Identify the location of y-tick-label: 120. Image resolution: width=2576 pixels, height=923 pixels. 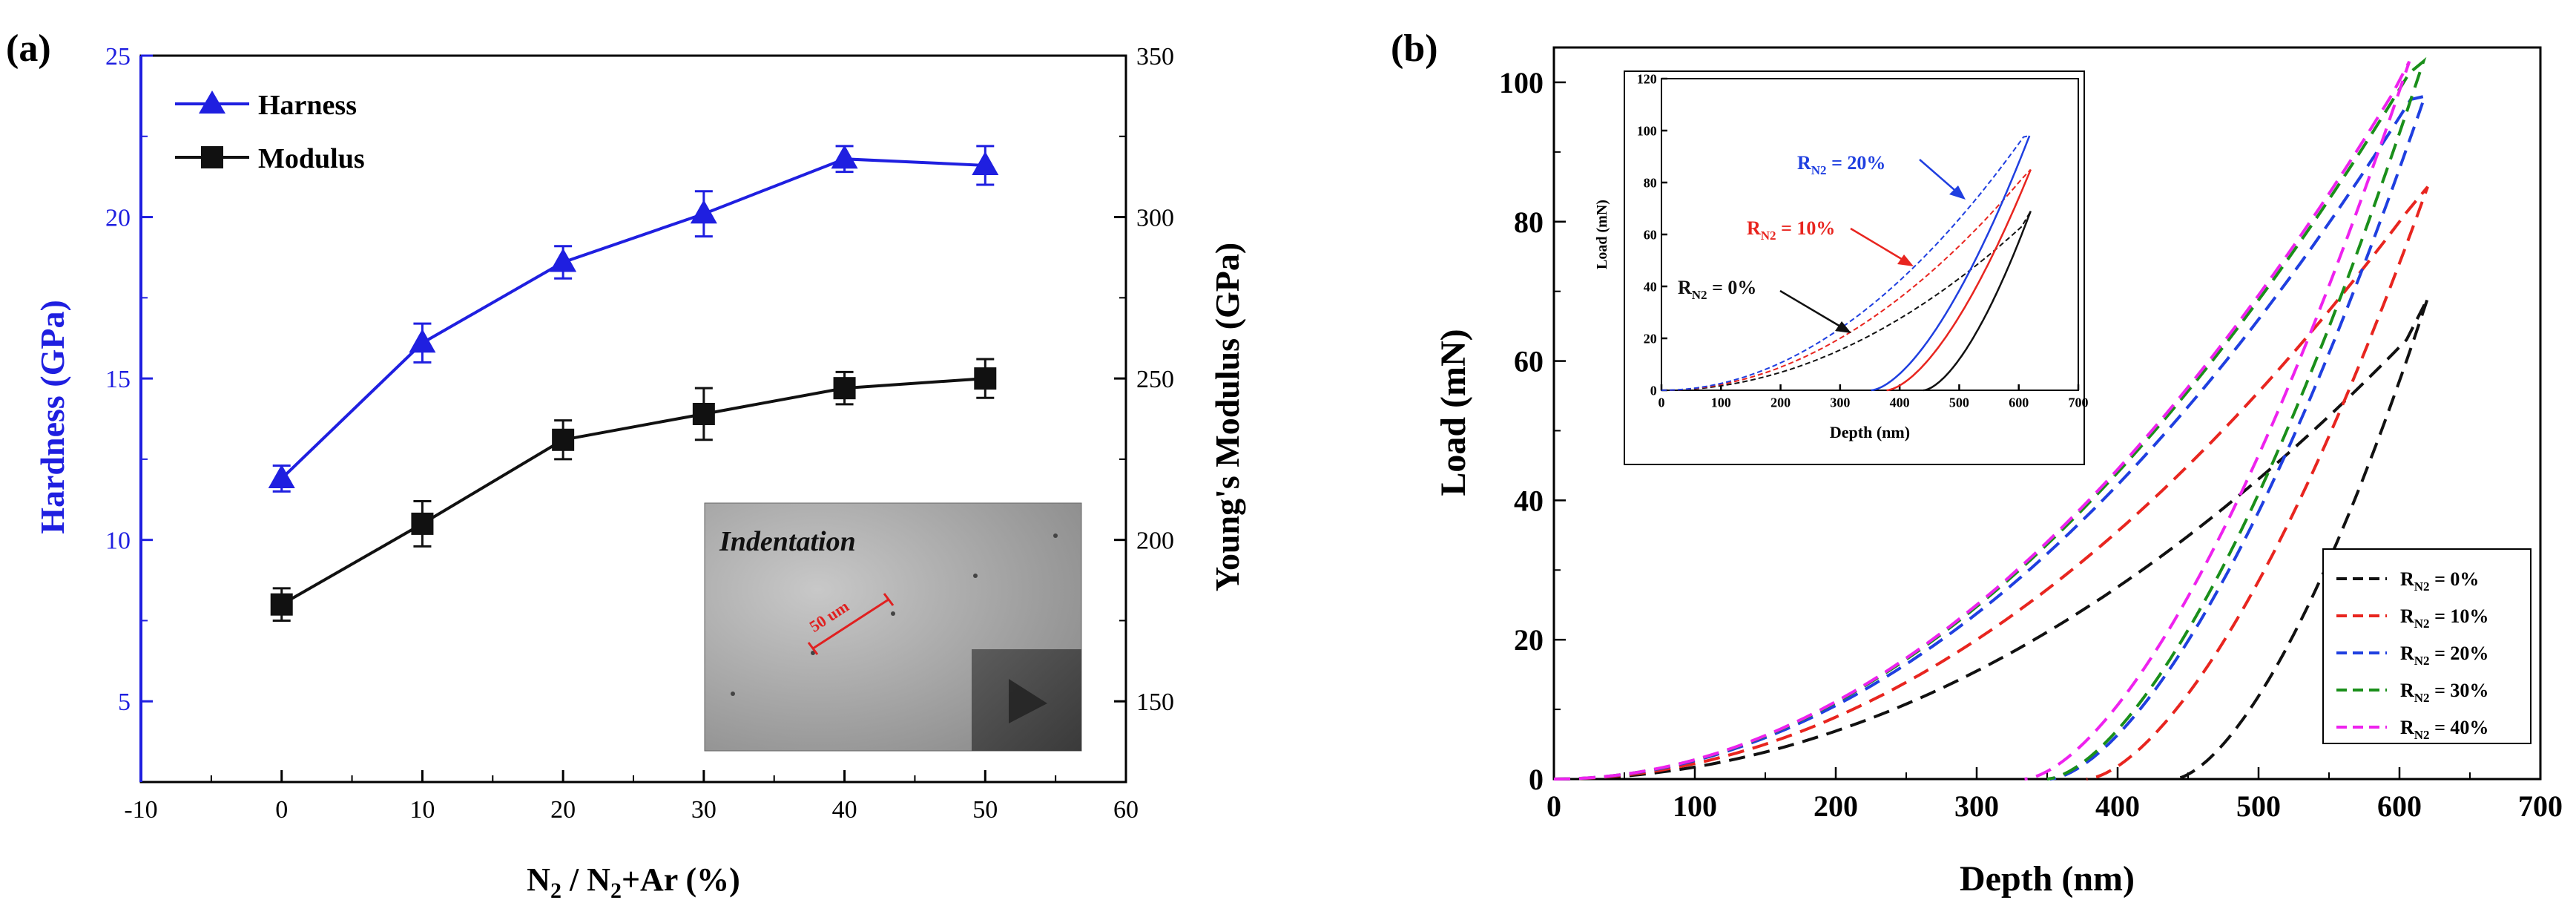
(1647, 78).